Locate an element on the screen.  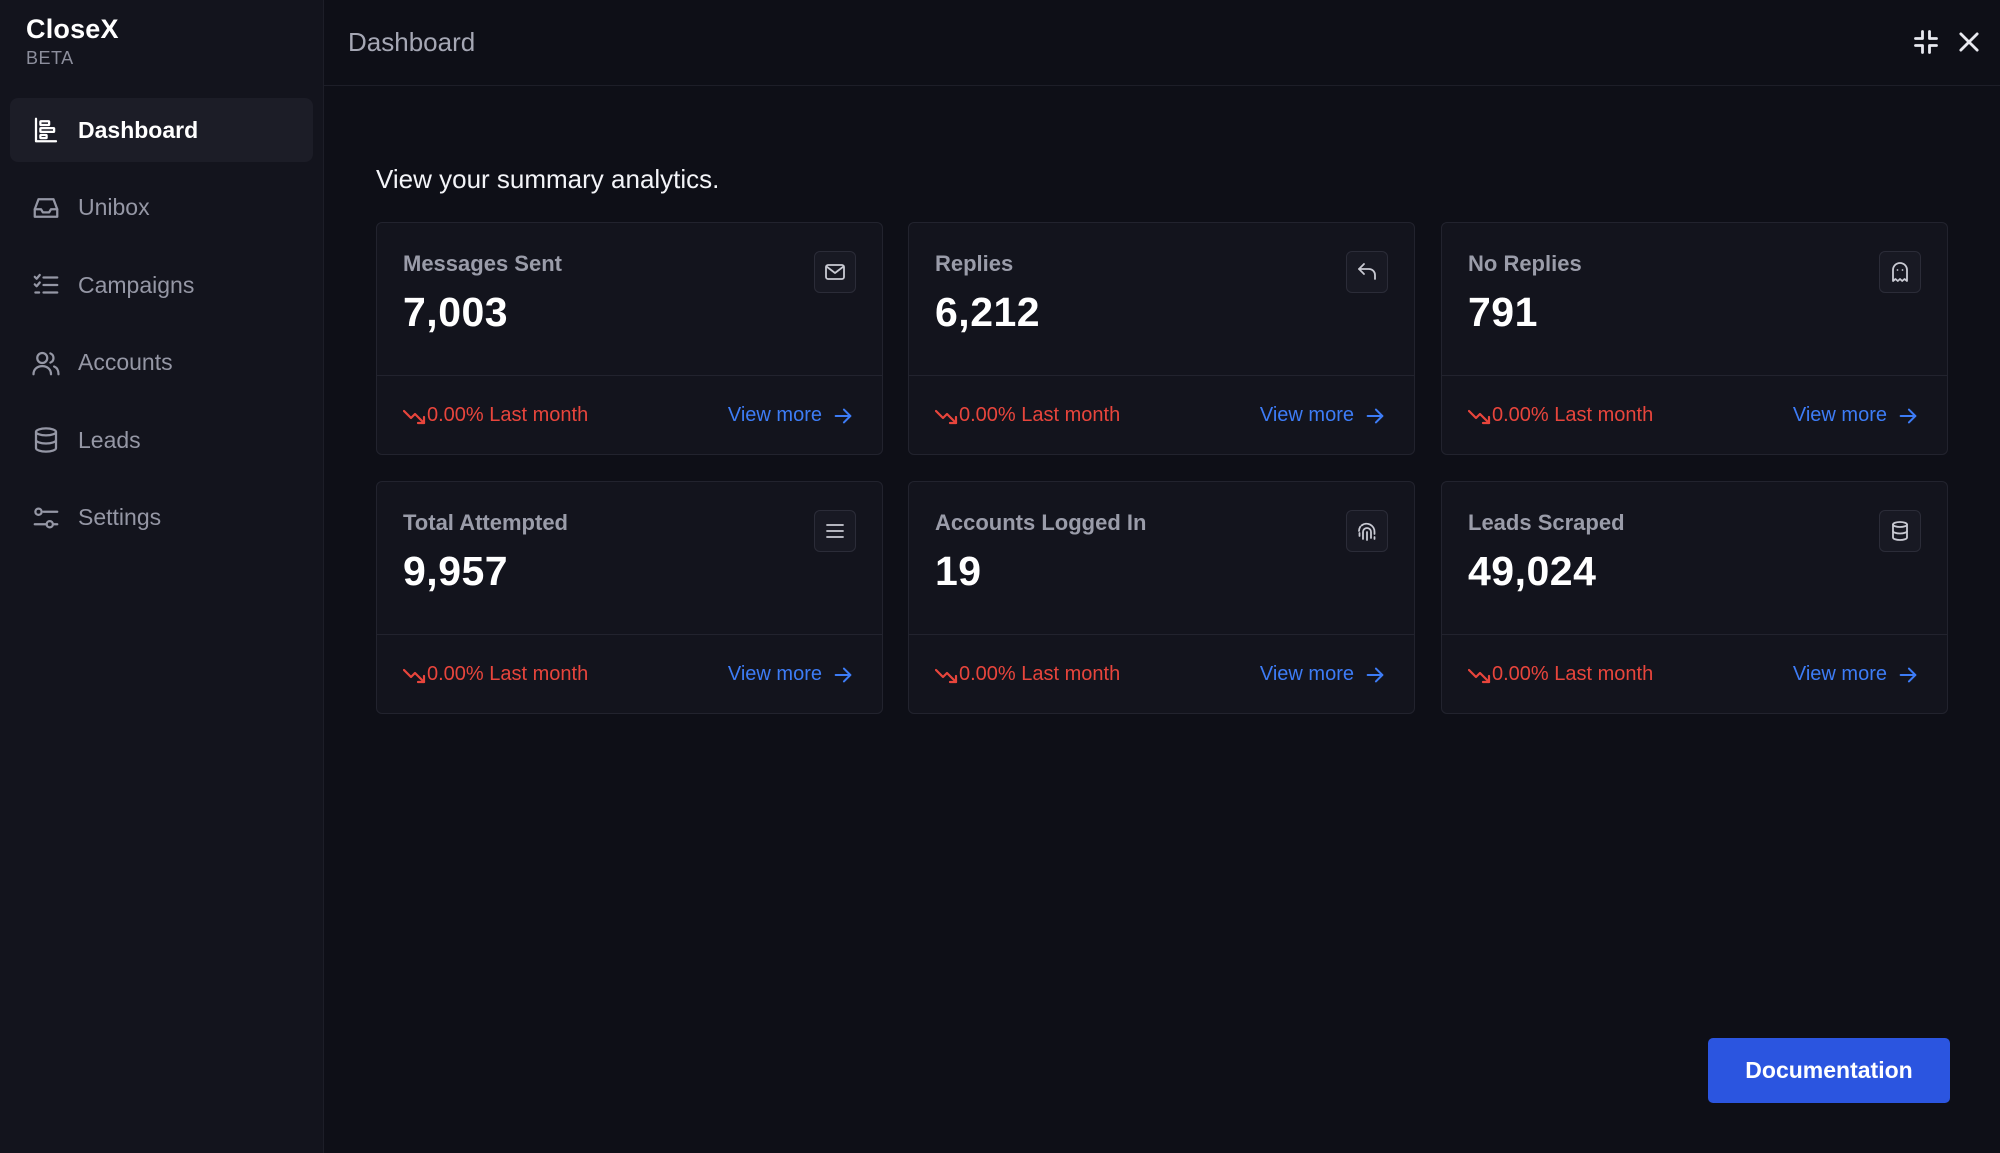
card-header: Accounts Logged In 19 is located at coordinates (1161, 558).